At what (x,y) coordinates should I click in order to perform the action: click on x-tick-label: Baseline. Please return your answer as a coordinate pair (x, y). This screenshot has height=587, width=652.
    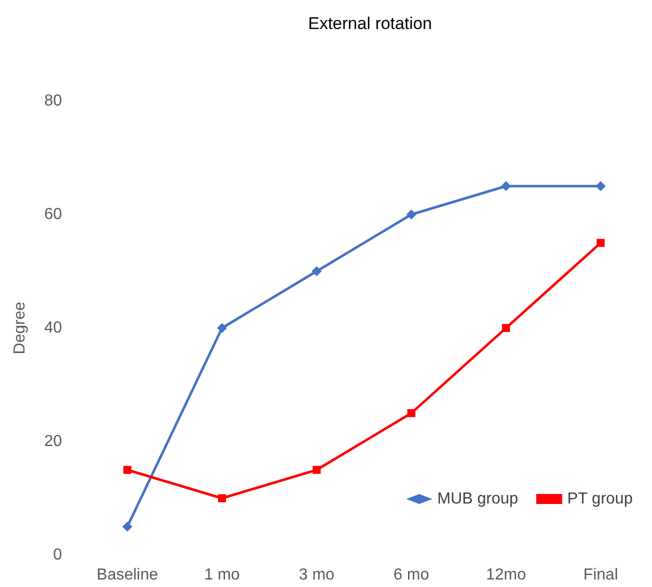
    Looking at the image, I should click on (127, 575).